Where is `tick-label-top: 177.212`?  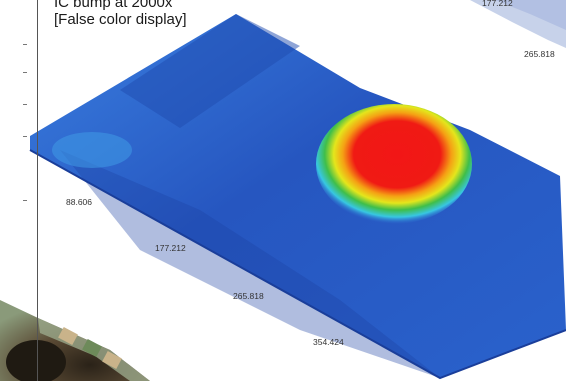
tick-label-top: 177.212 is located at coordinates (497, 4).